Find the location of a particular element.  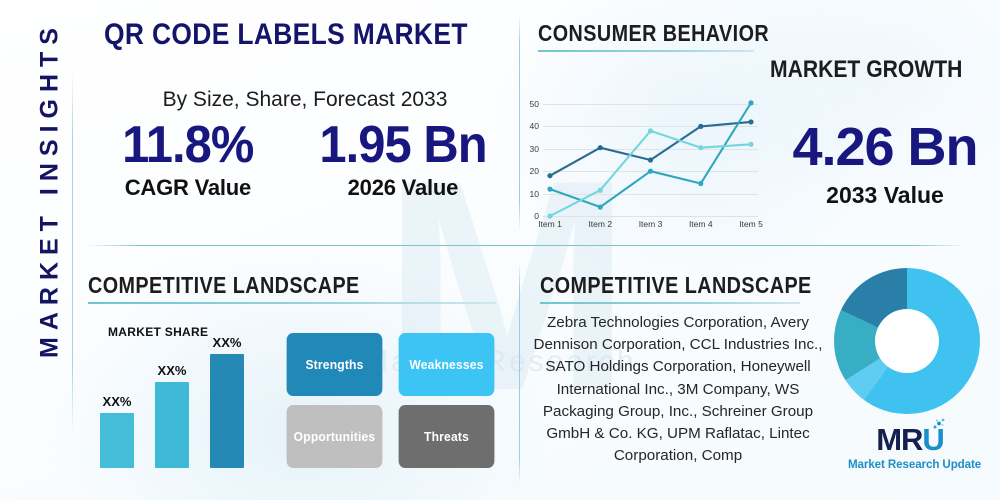

stat-2026: 1.95 Bn 2026 Value is located at coordinates (403, 158).